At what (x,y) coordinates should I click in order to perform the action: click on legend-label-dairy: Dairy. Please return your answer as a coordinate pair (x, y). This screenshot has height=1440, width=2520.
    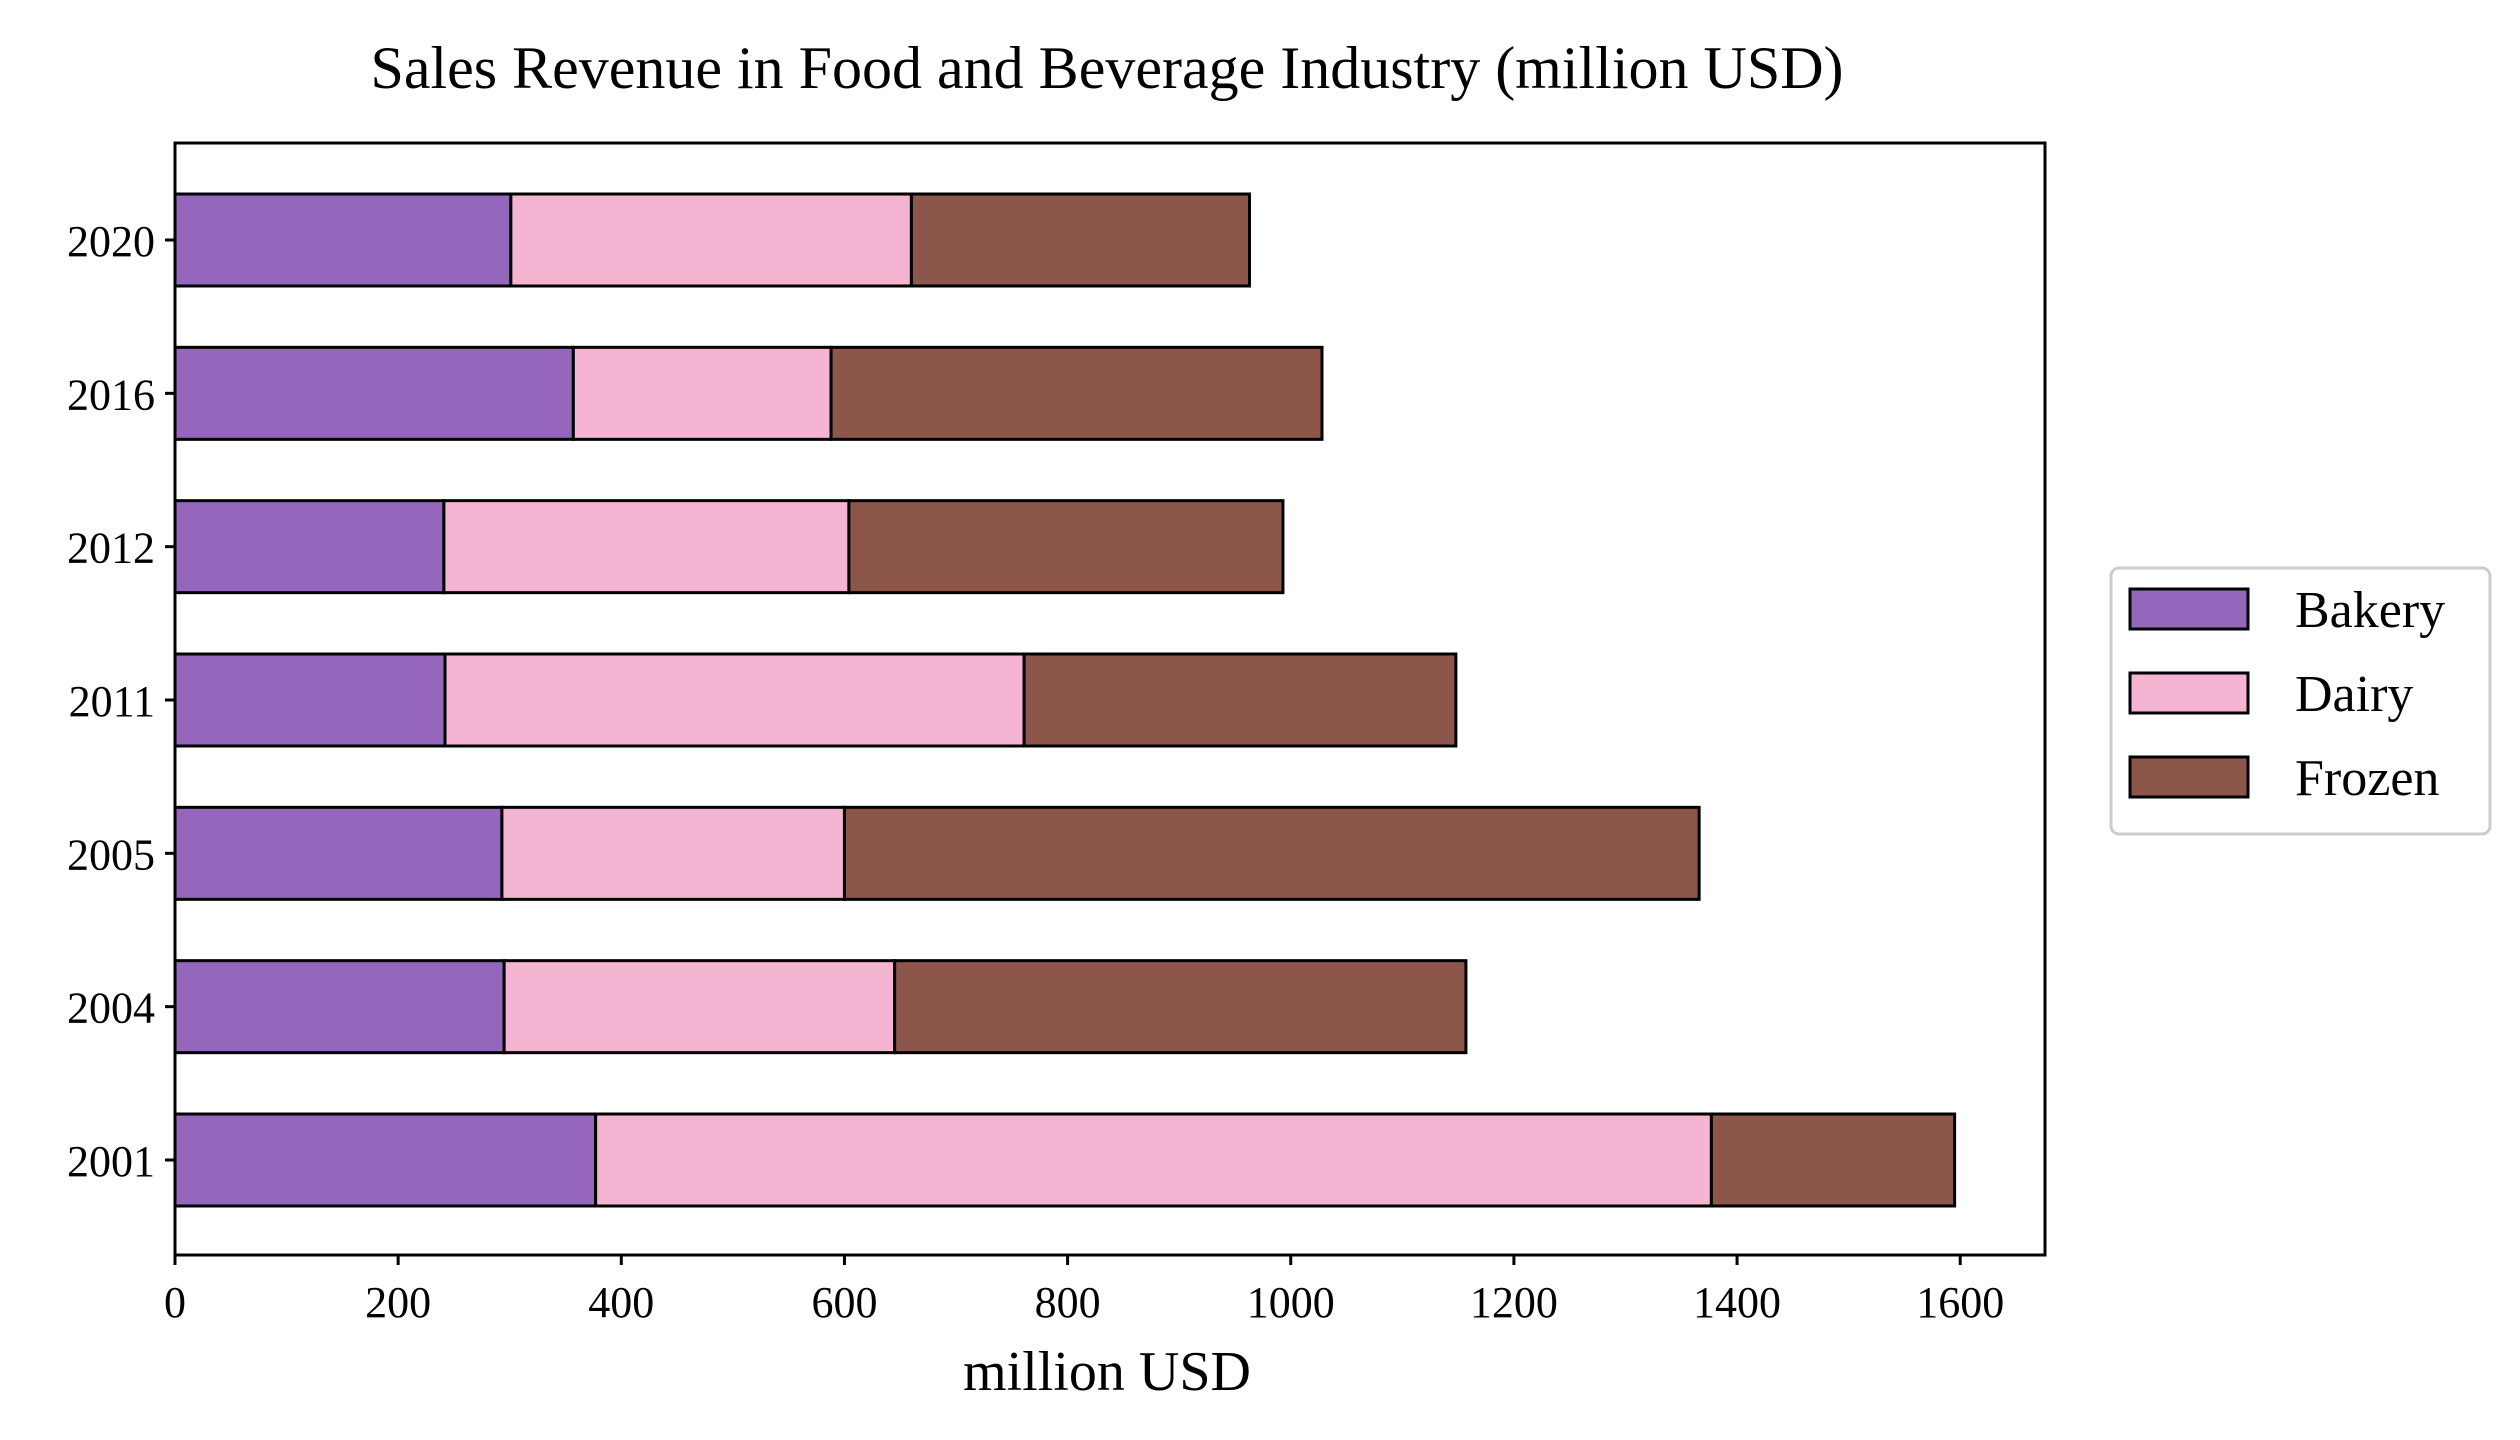
    Looking at the image, I should click on (2354, 694).